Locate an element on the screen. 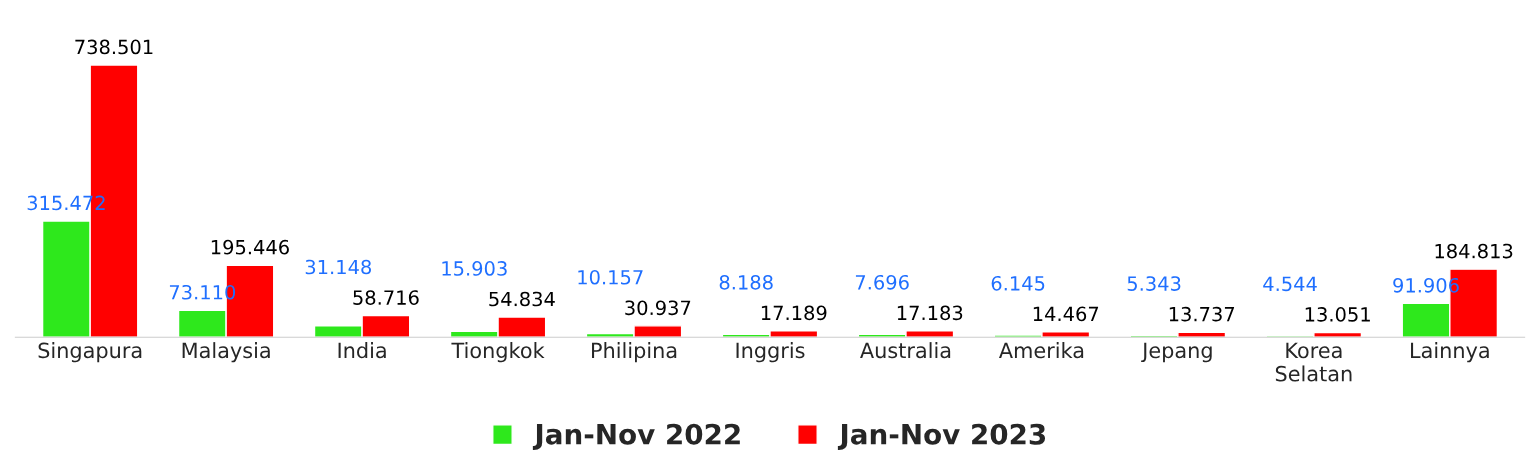  data-label: 6.145 is located at coordinates (1018, 283).